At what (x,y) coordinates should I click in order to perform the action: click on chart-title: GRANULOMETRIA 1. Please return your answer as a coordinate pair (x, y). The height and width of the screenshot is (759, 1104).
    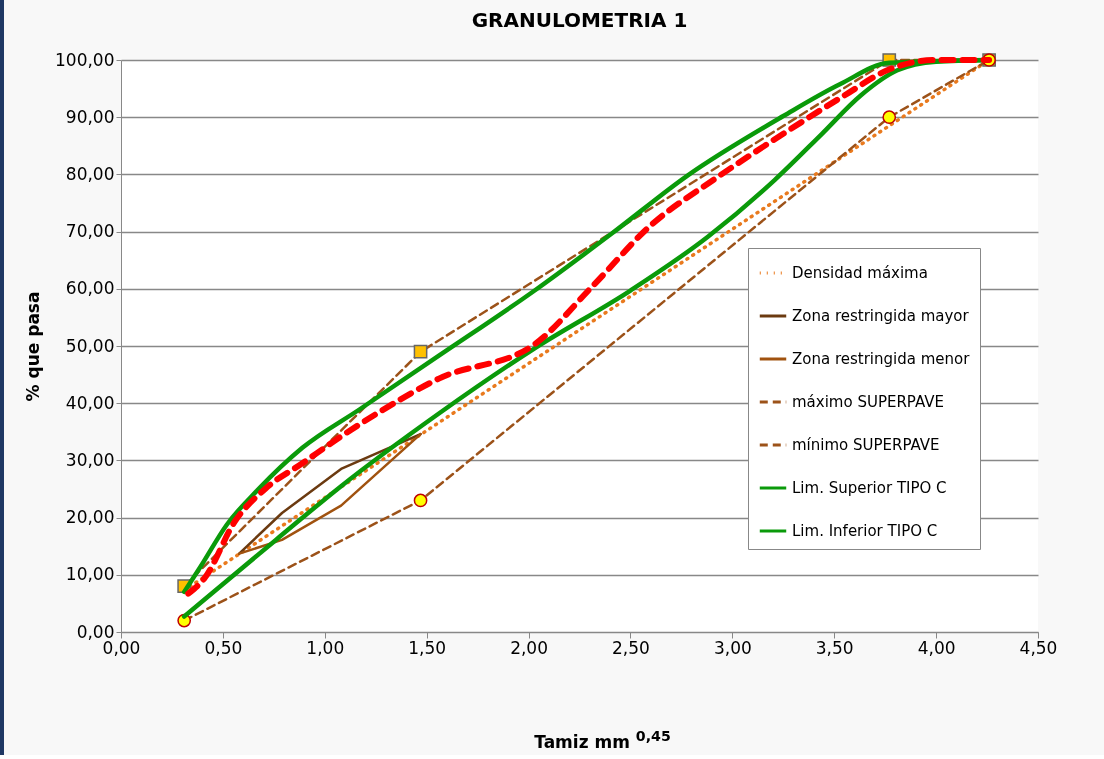
    Looking at the image, I should click on (579, 19).